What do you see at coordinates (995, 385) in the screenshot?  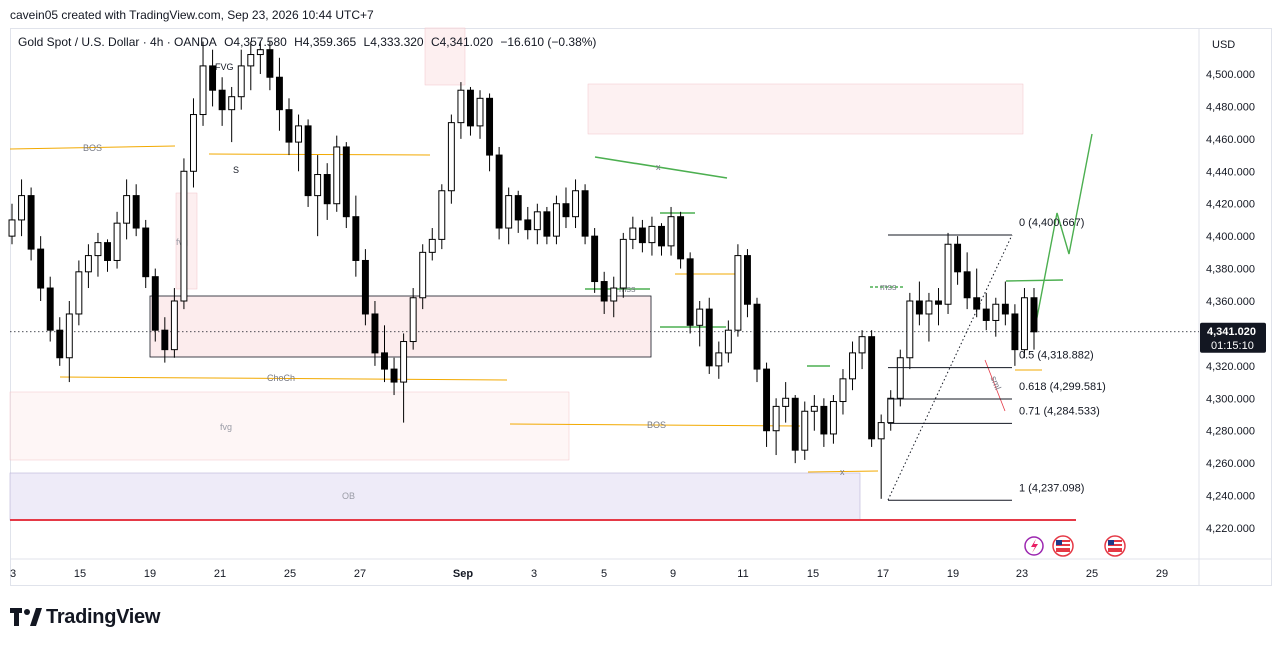 I see `sml-line` at bounding box center [995, 385].